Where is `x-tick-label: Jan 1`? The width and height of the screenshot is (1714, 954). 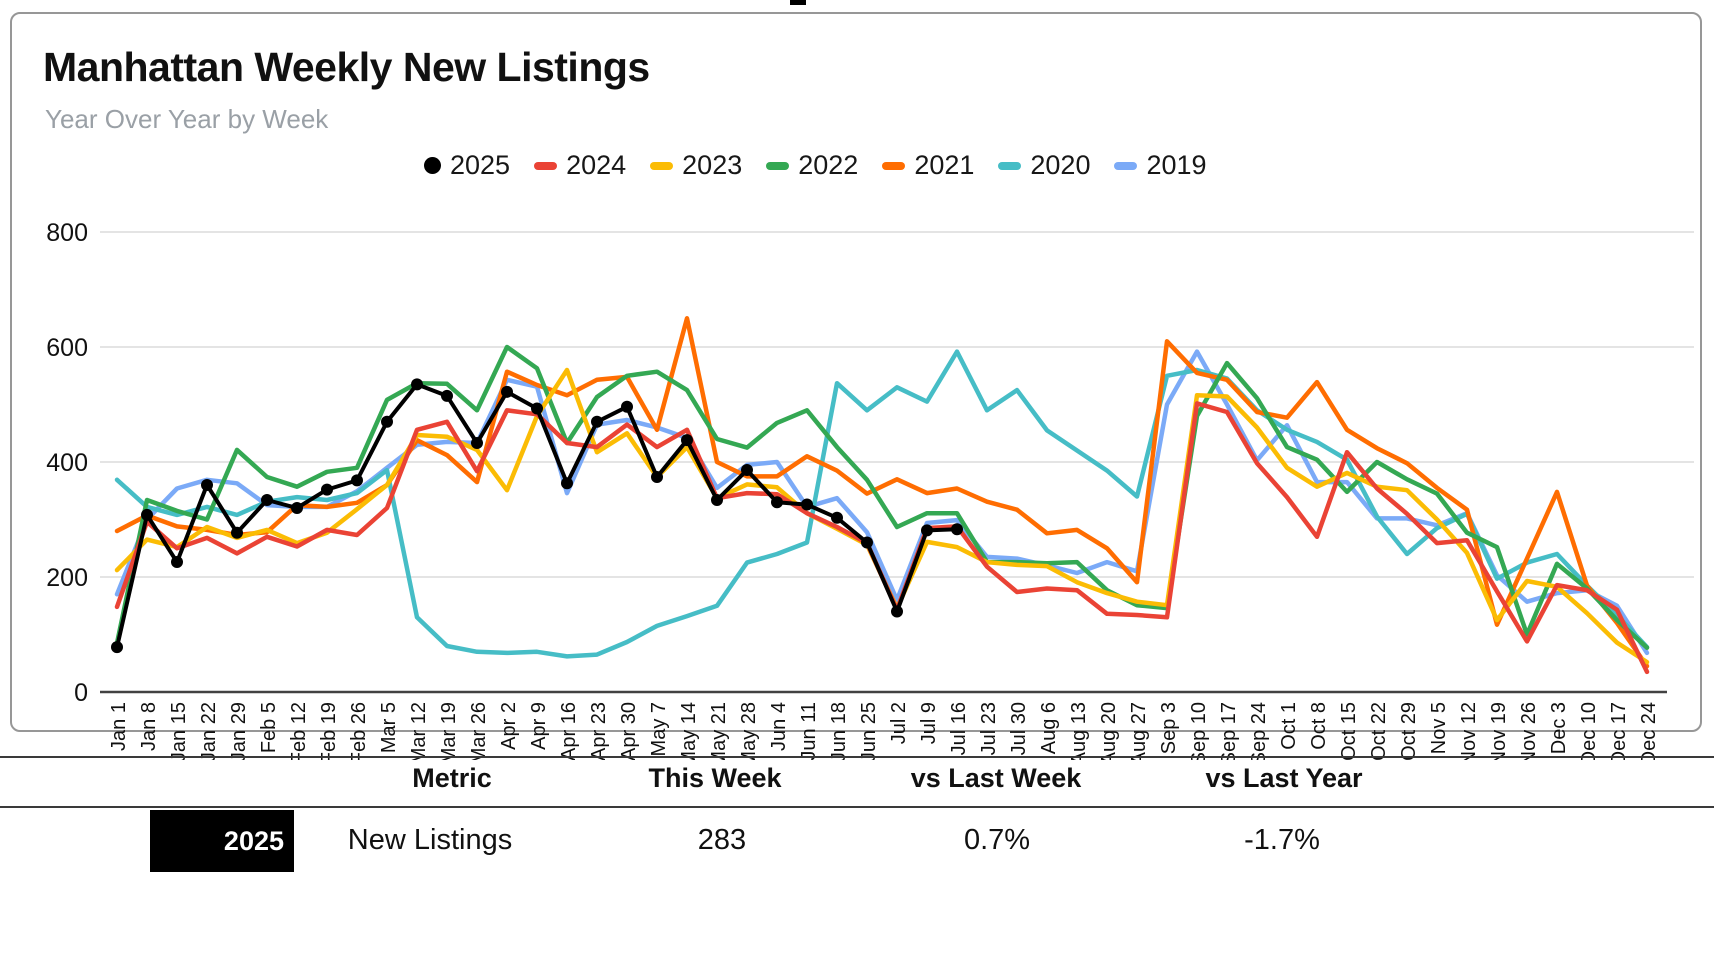 x-tick-label: Jan 1 is located at coordinates (119, 726).